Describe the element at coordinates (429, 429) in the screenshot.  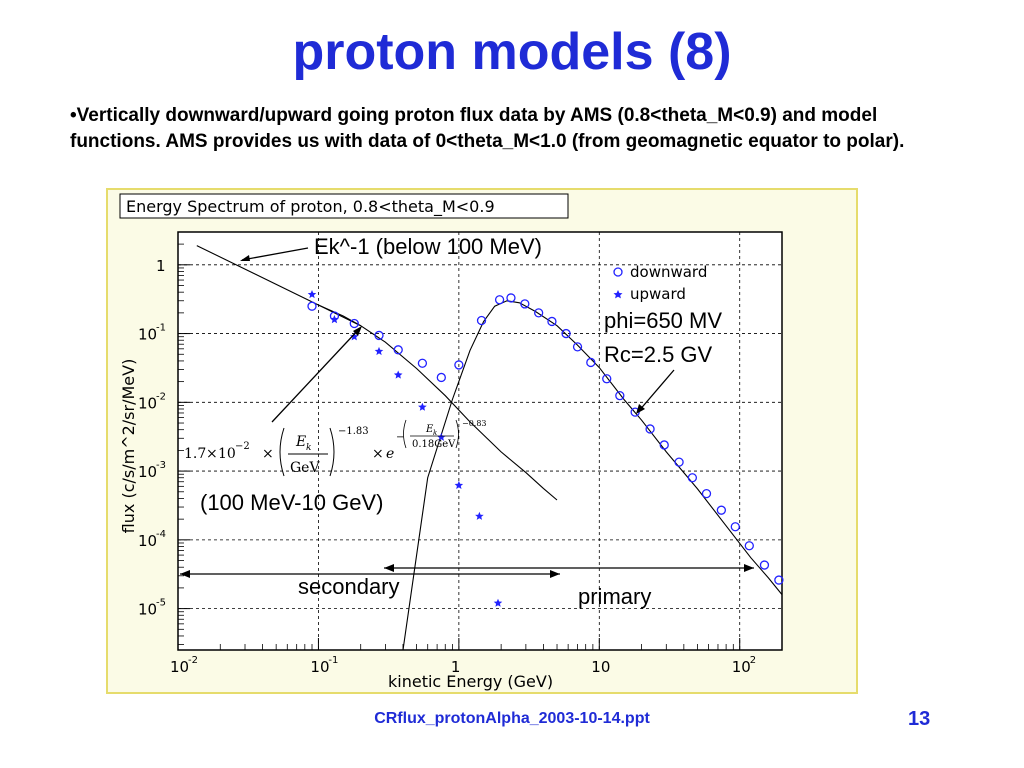
I see `formula-inner-num: E` at that location.